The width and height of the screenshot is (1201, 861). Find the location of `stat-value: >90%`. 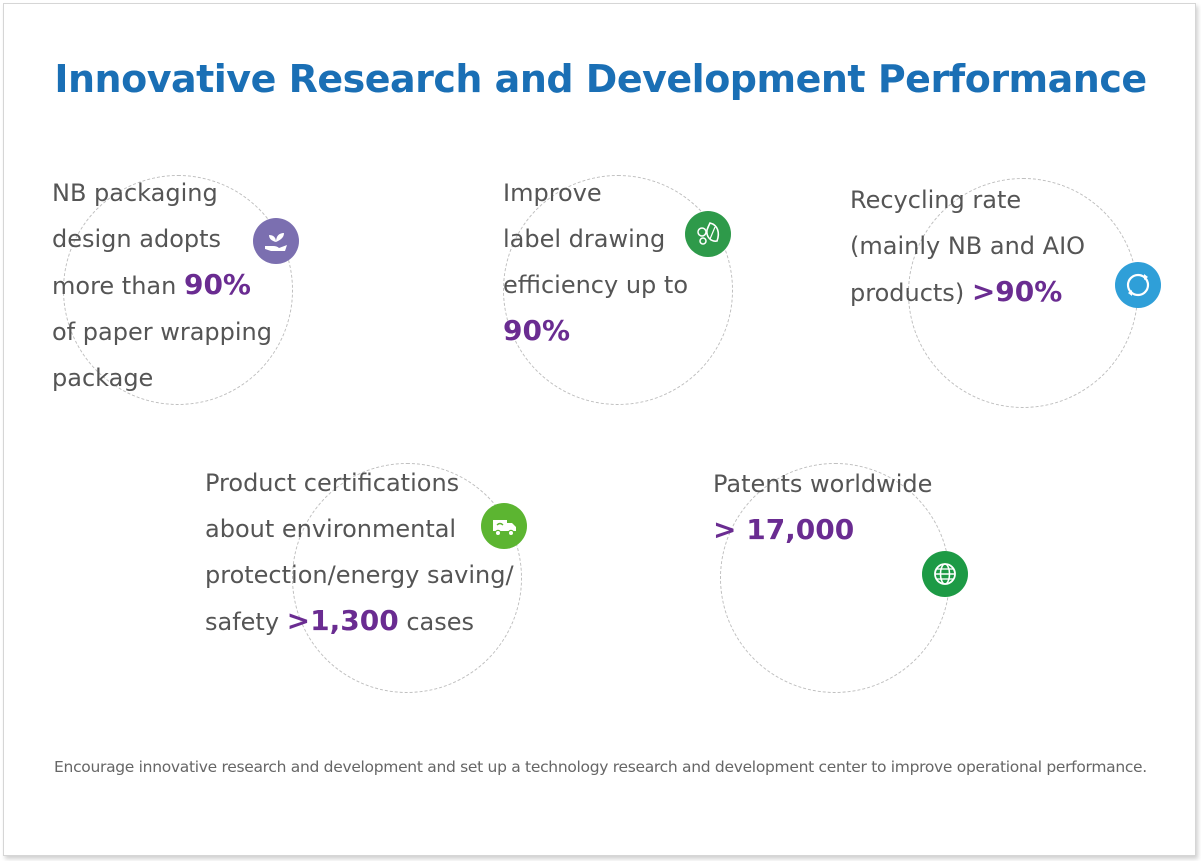

stat-value: >90% is located at coordinates (1017, 291).